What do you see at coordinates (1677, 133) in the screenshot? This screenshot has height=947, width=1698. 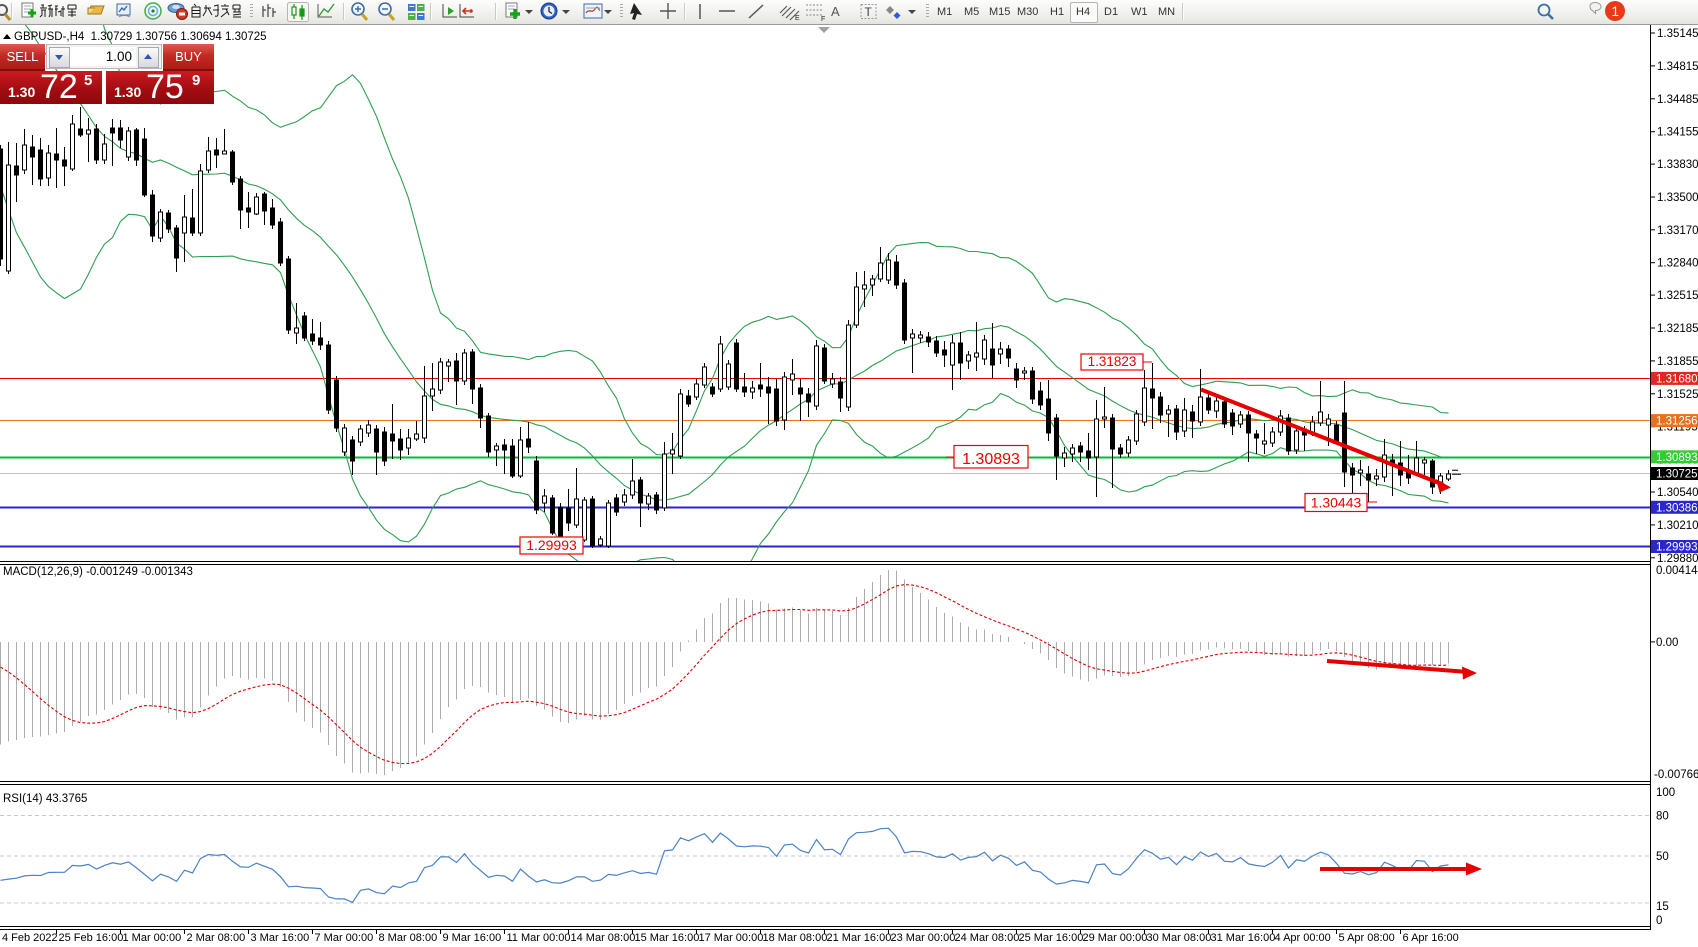 I see `svg-text: 1.34155` at bounding box center [1677, 133].